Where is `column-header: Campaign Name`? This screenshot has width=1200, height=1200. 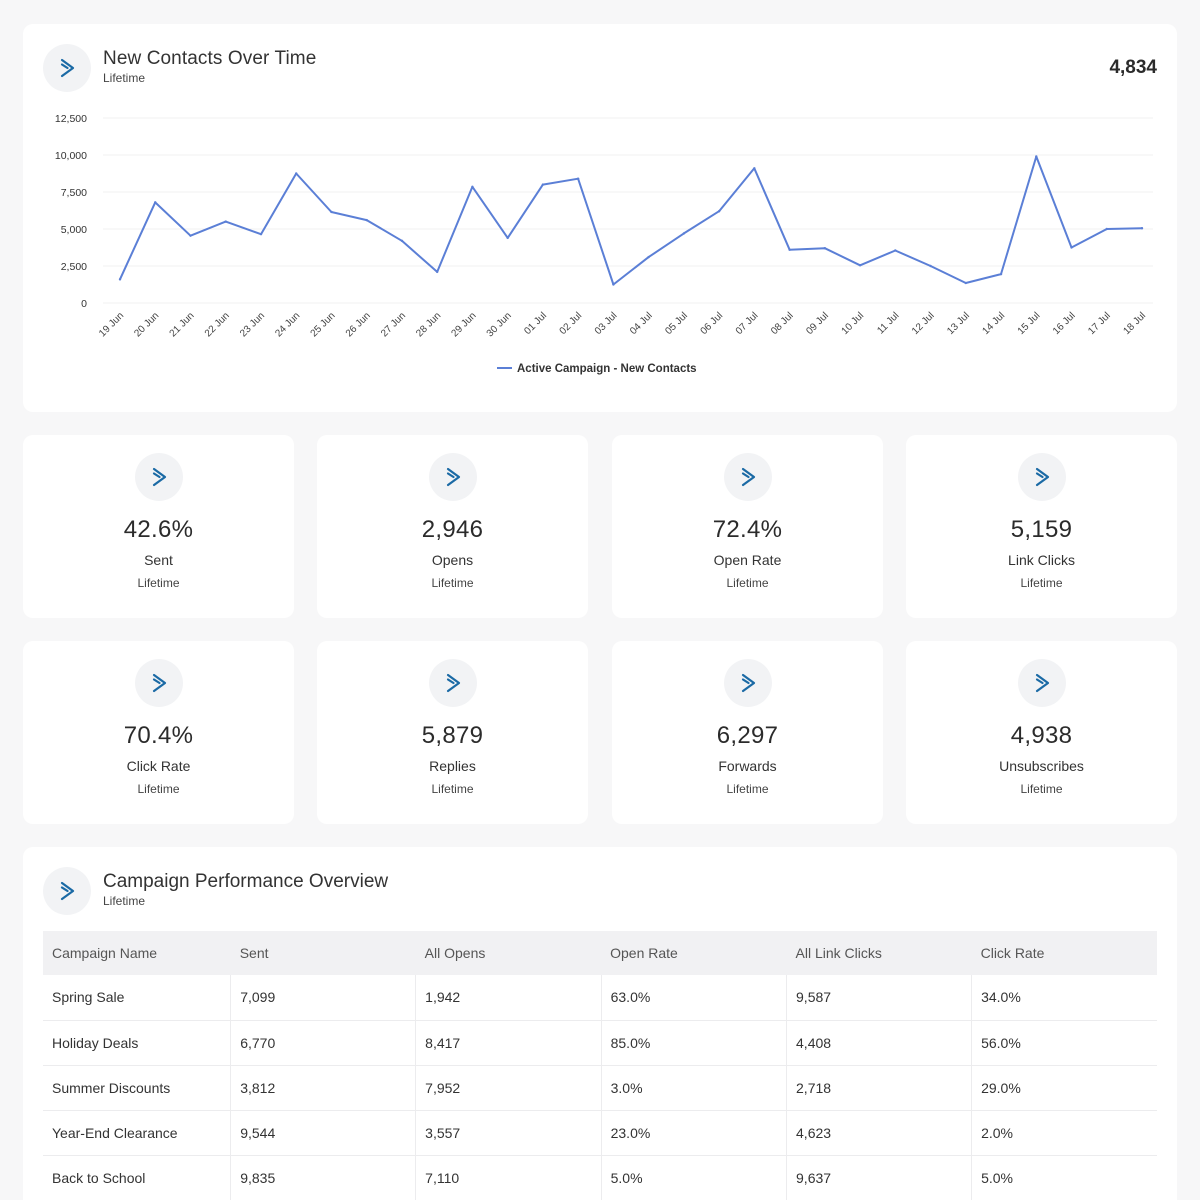
column-header: Campaign Name is located at coordinates (105, 953).